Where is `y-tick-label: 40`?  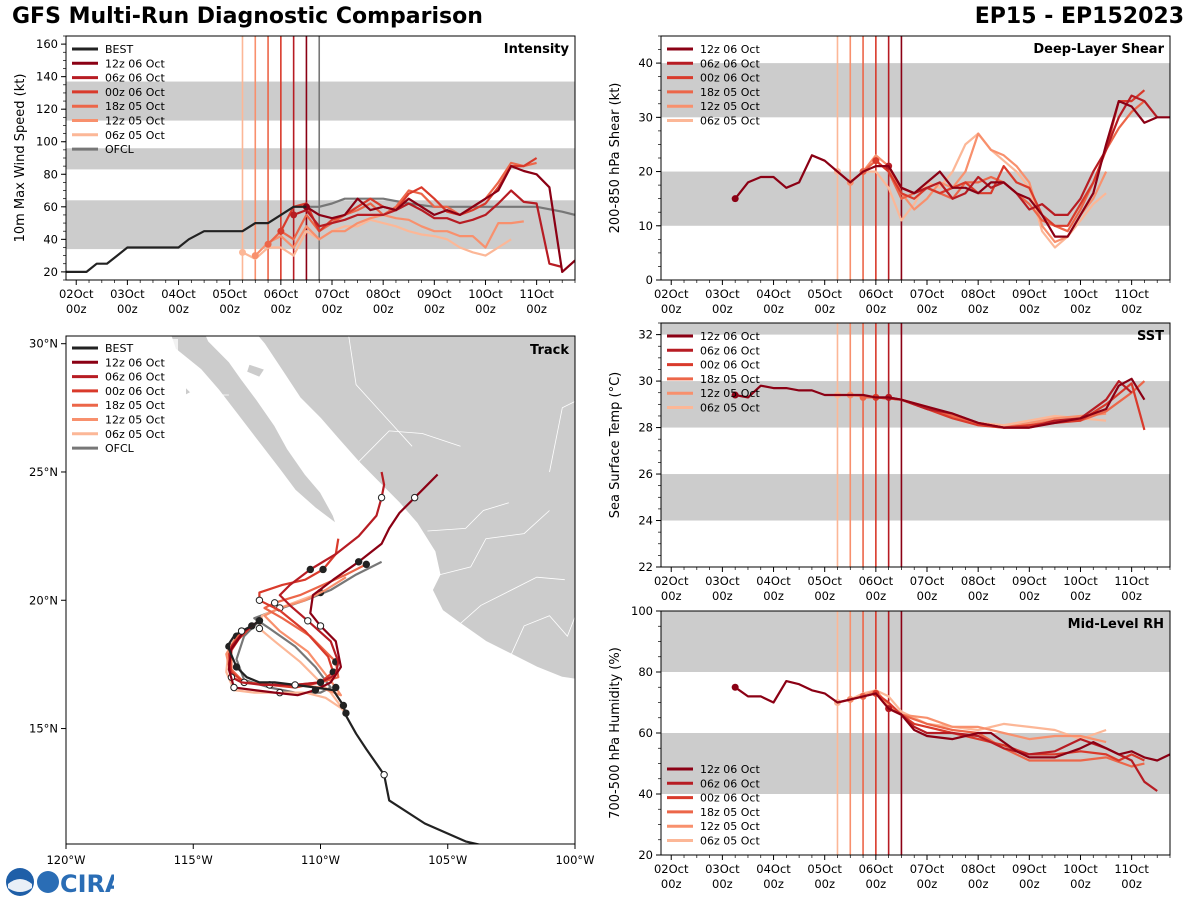 y-tick-label: 40 is located at coordinates (645, 63).